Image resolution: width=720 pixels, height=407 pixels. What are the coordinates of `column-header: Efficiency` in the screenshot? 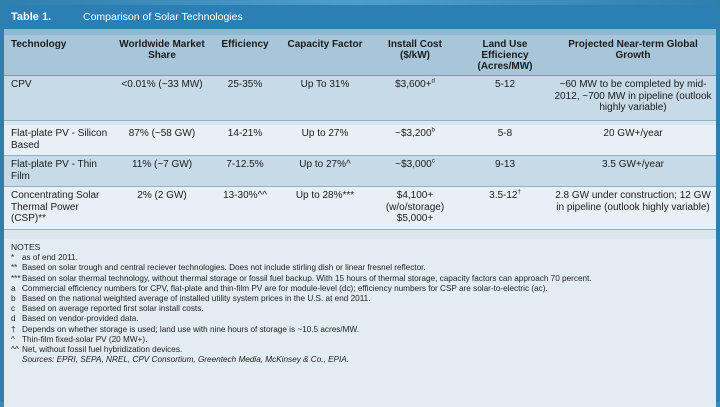 It's located at (245, 55).